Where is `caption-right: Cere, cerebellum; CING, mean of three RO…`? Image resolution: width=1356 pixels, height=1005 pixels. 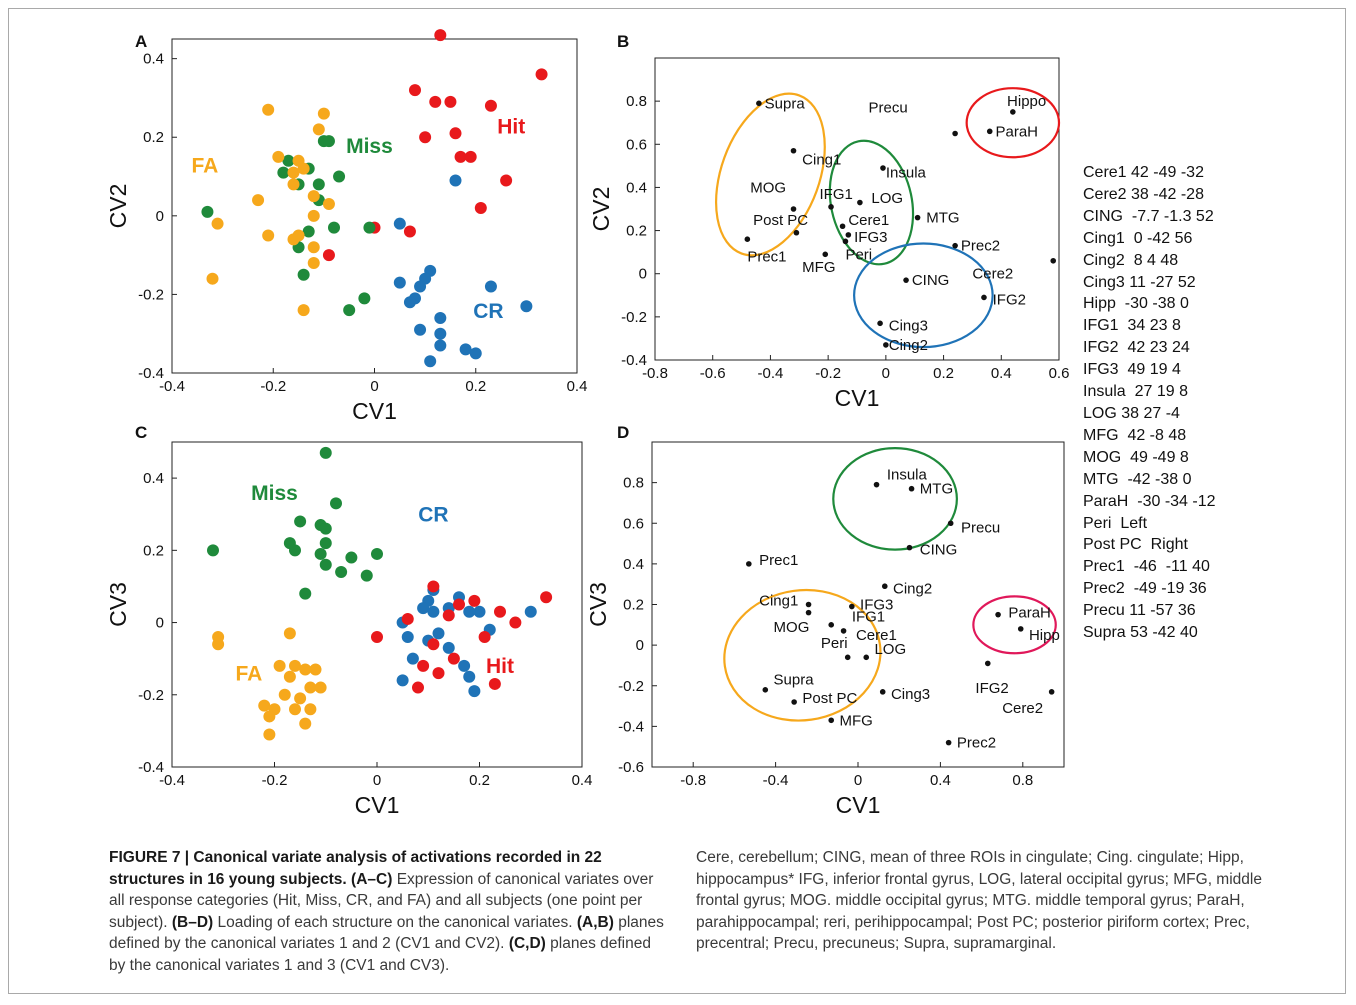 caption-right: Cere, cerebellum; CING, mean of three RO… is located at coordinates (1001, 901).